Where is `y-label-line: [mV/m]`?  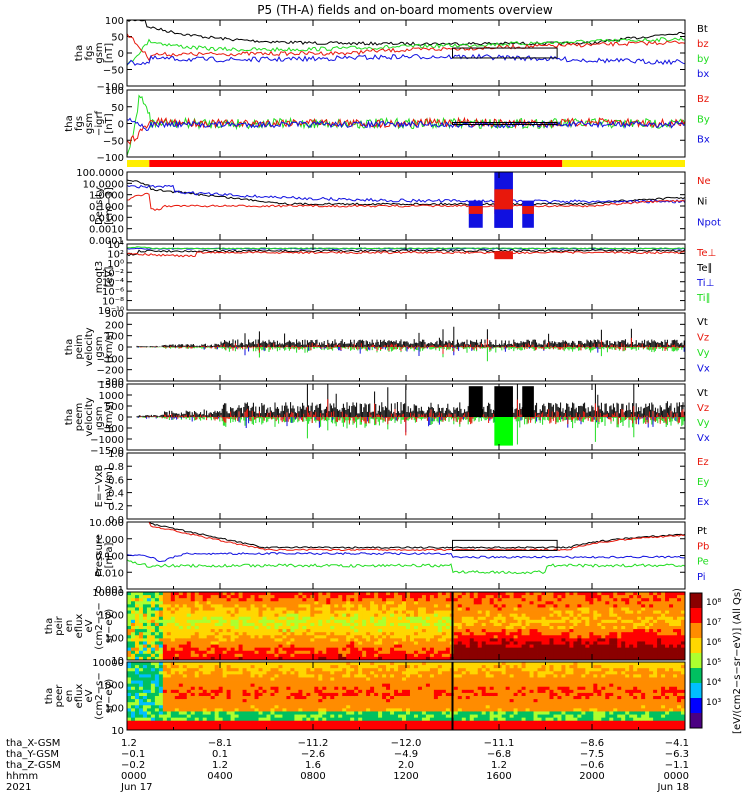
y-label-line: [mV/m] is located at coordinates (109, 486).